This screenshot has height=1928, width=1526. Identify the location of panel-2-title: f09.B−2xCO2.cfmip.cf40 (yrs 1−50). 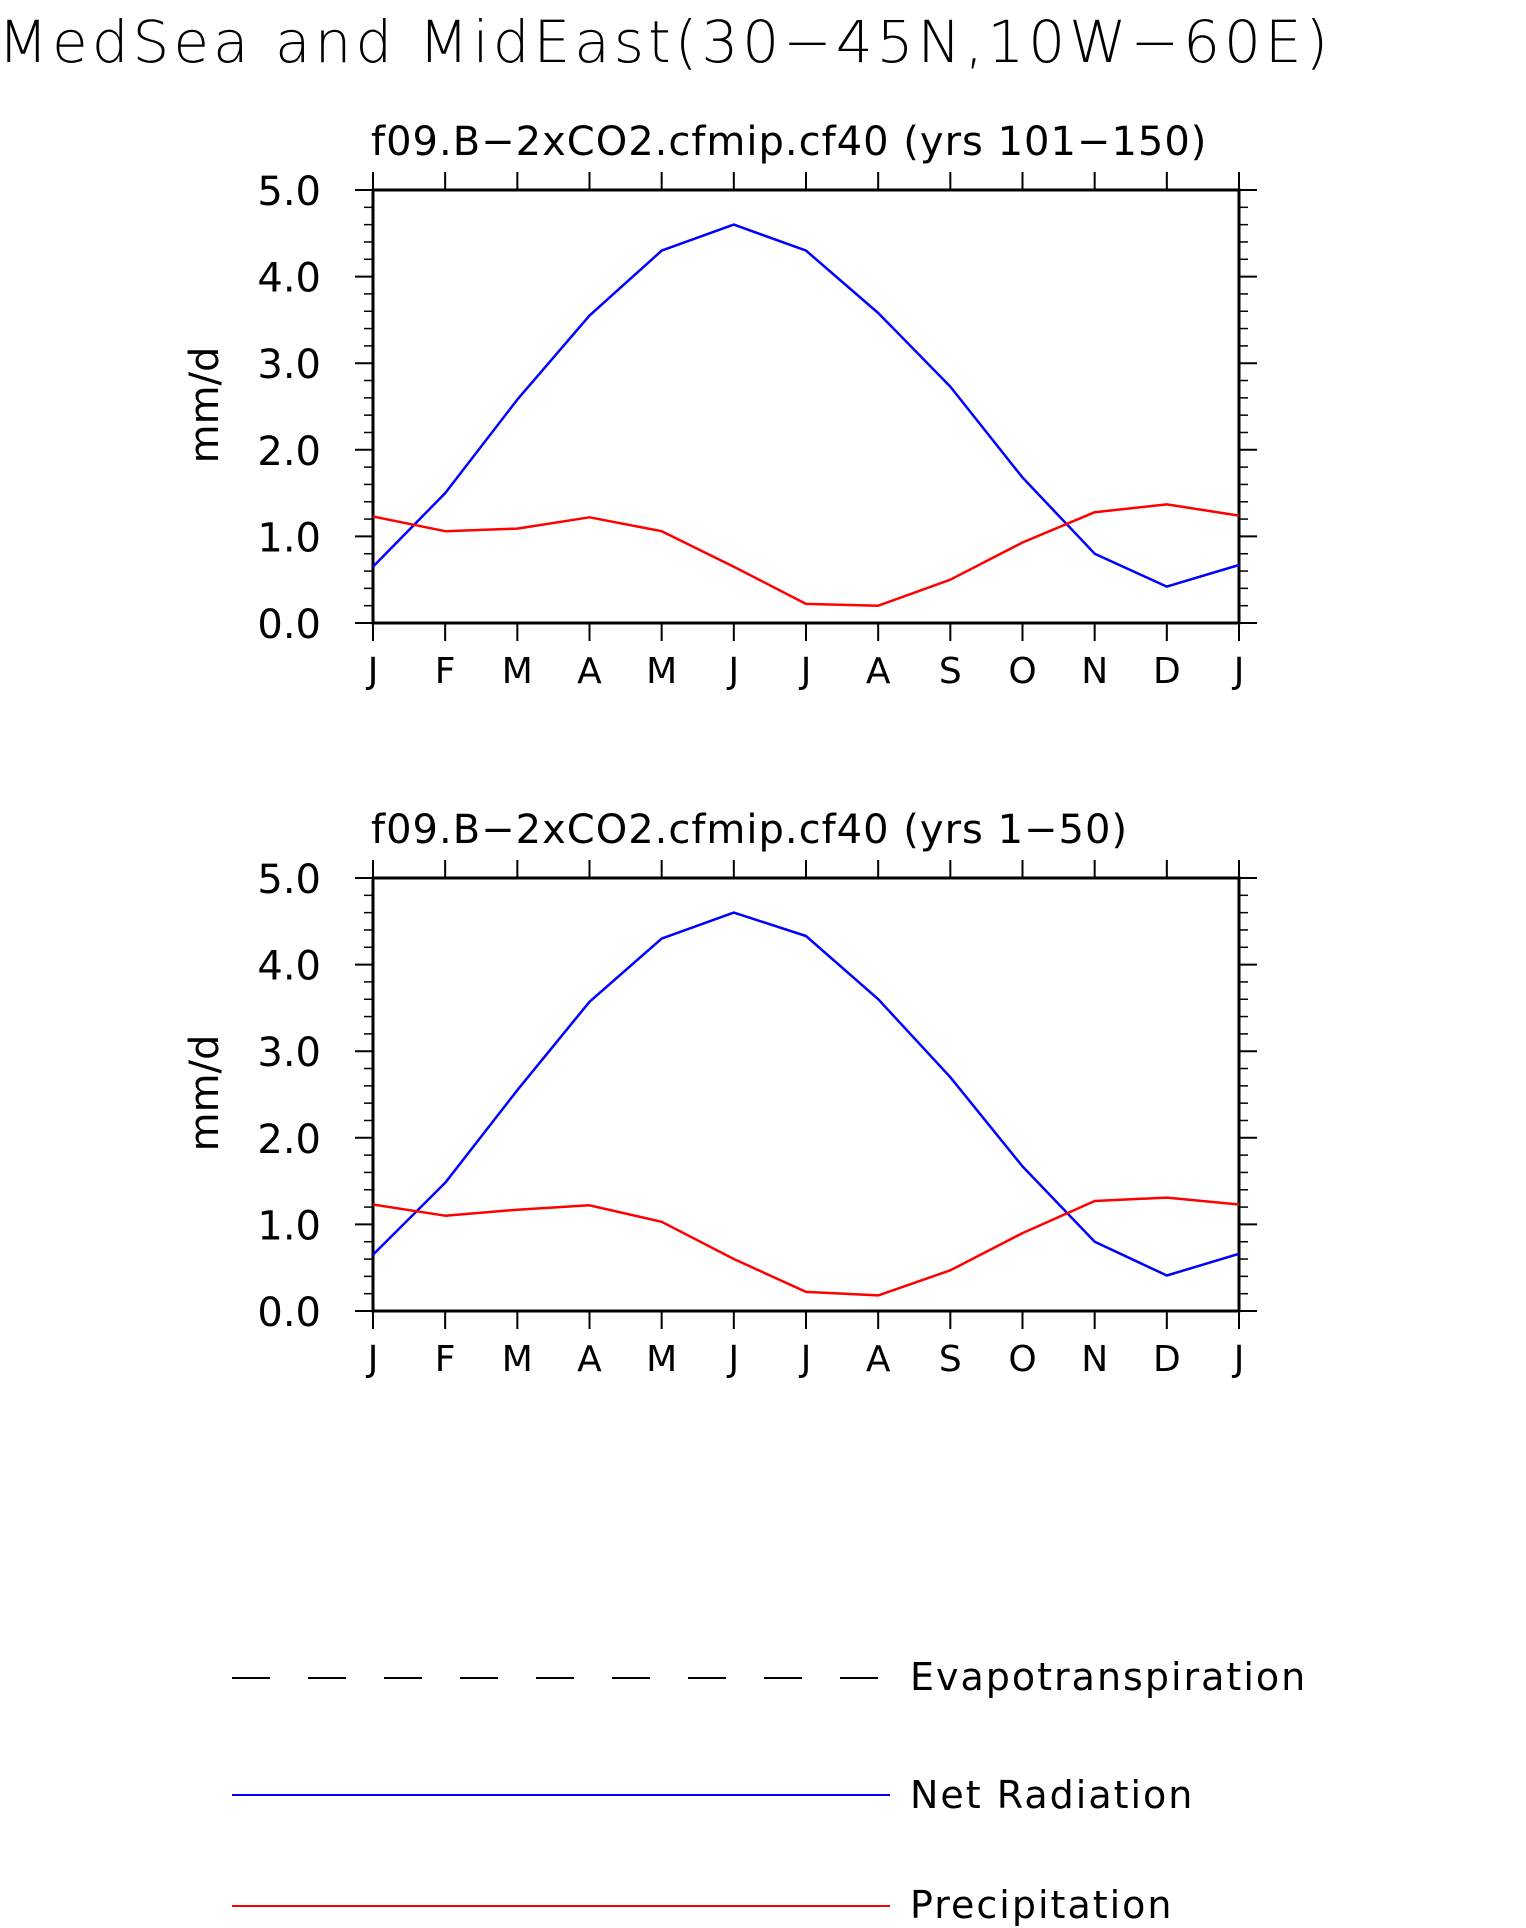
(749, 830).